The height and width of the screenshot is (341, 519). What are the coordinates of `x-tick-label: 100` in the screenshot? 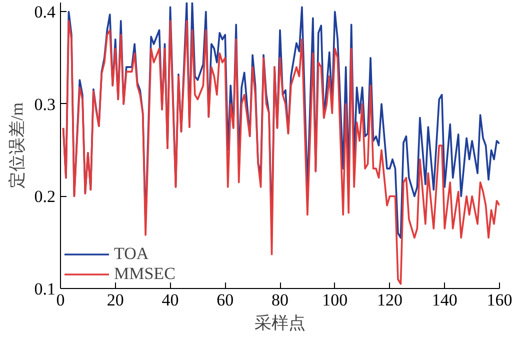 It's located at (335, 300).